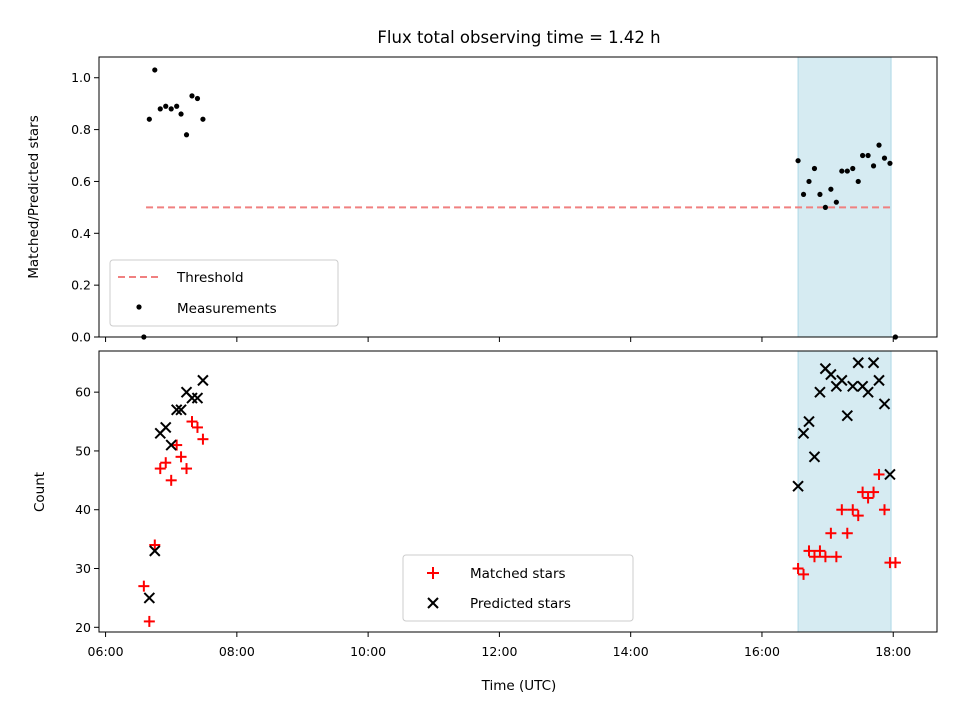 The image size is (960, 720). I want to click on bottom-y-tick-label: 50, so click(83, 450).